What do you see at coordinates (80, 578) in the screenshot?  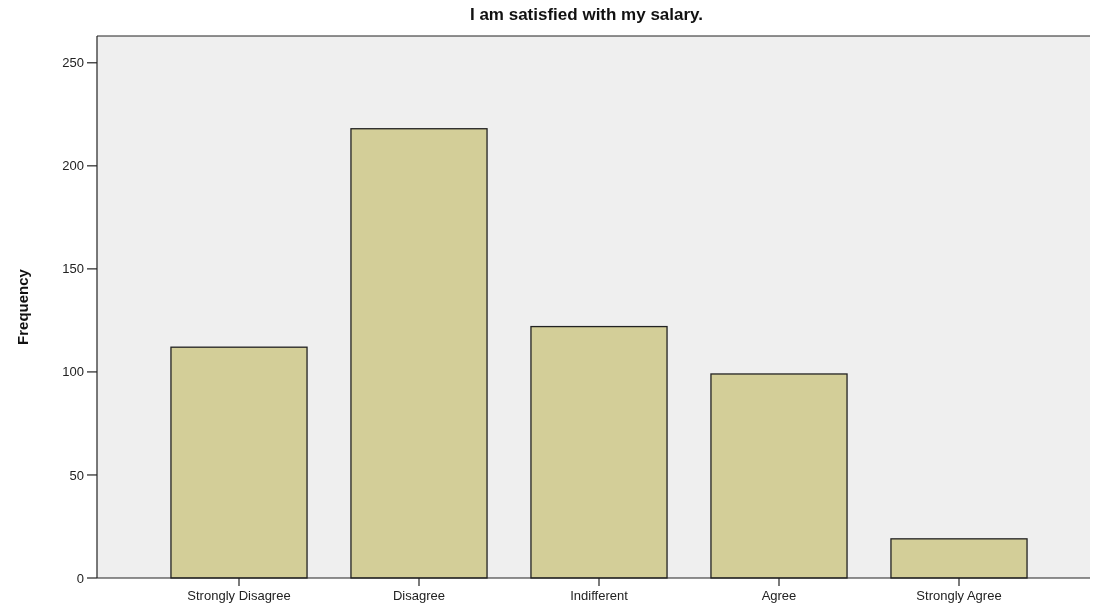 I see `y-tick-label: 0` at bounding box center [80, 578].